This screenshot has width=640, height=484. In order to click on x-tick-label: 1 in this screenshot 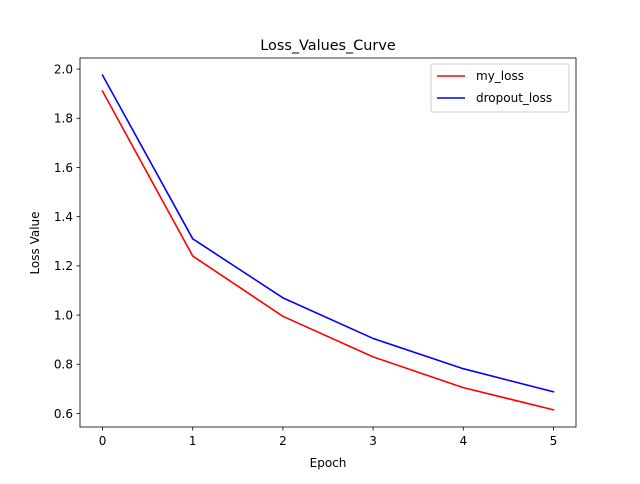, I will do `click(193, 441)`.